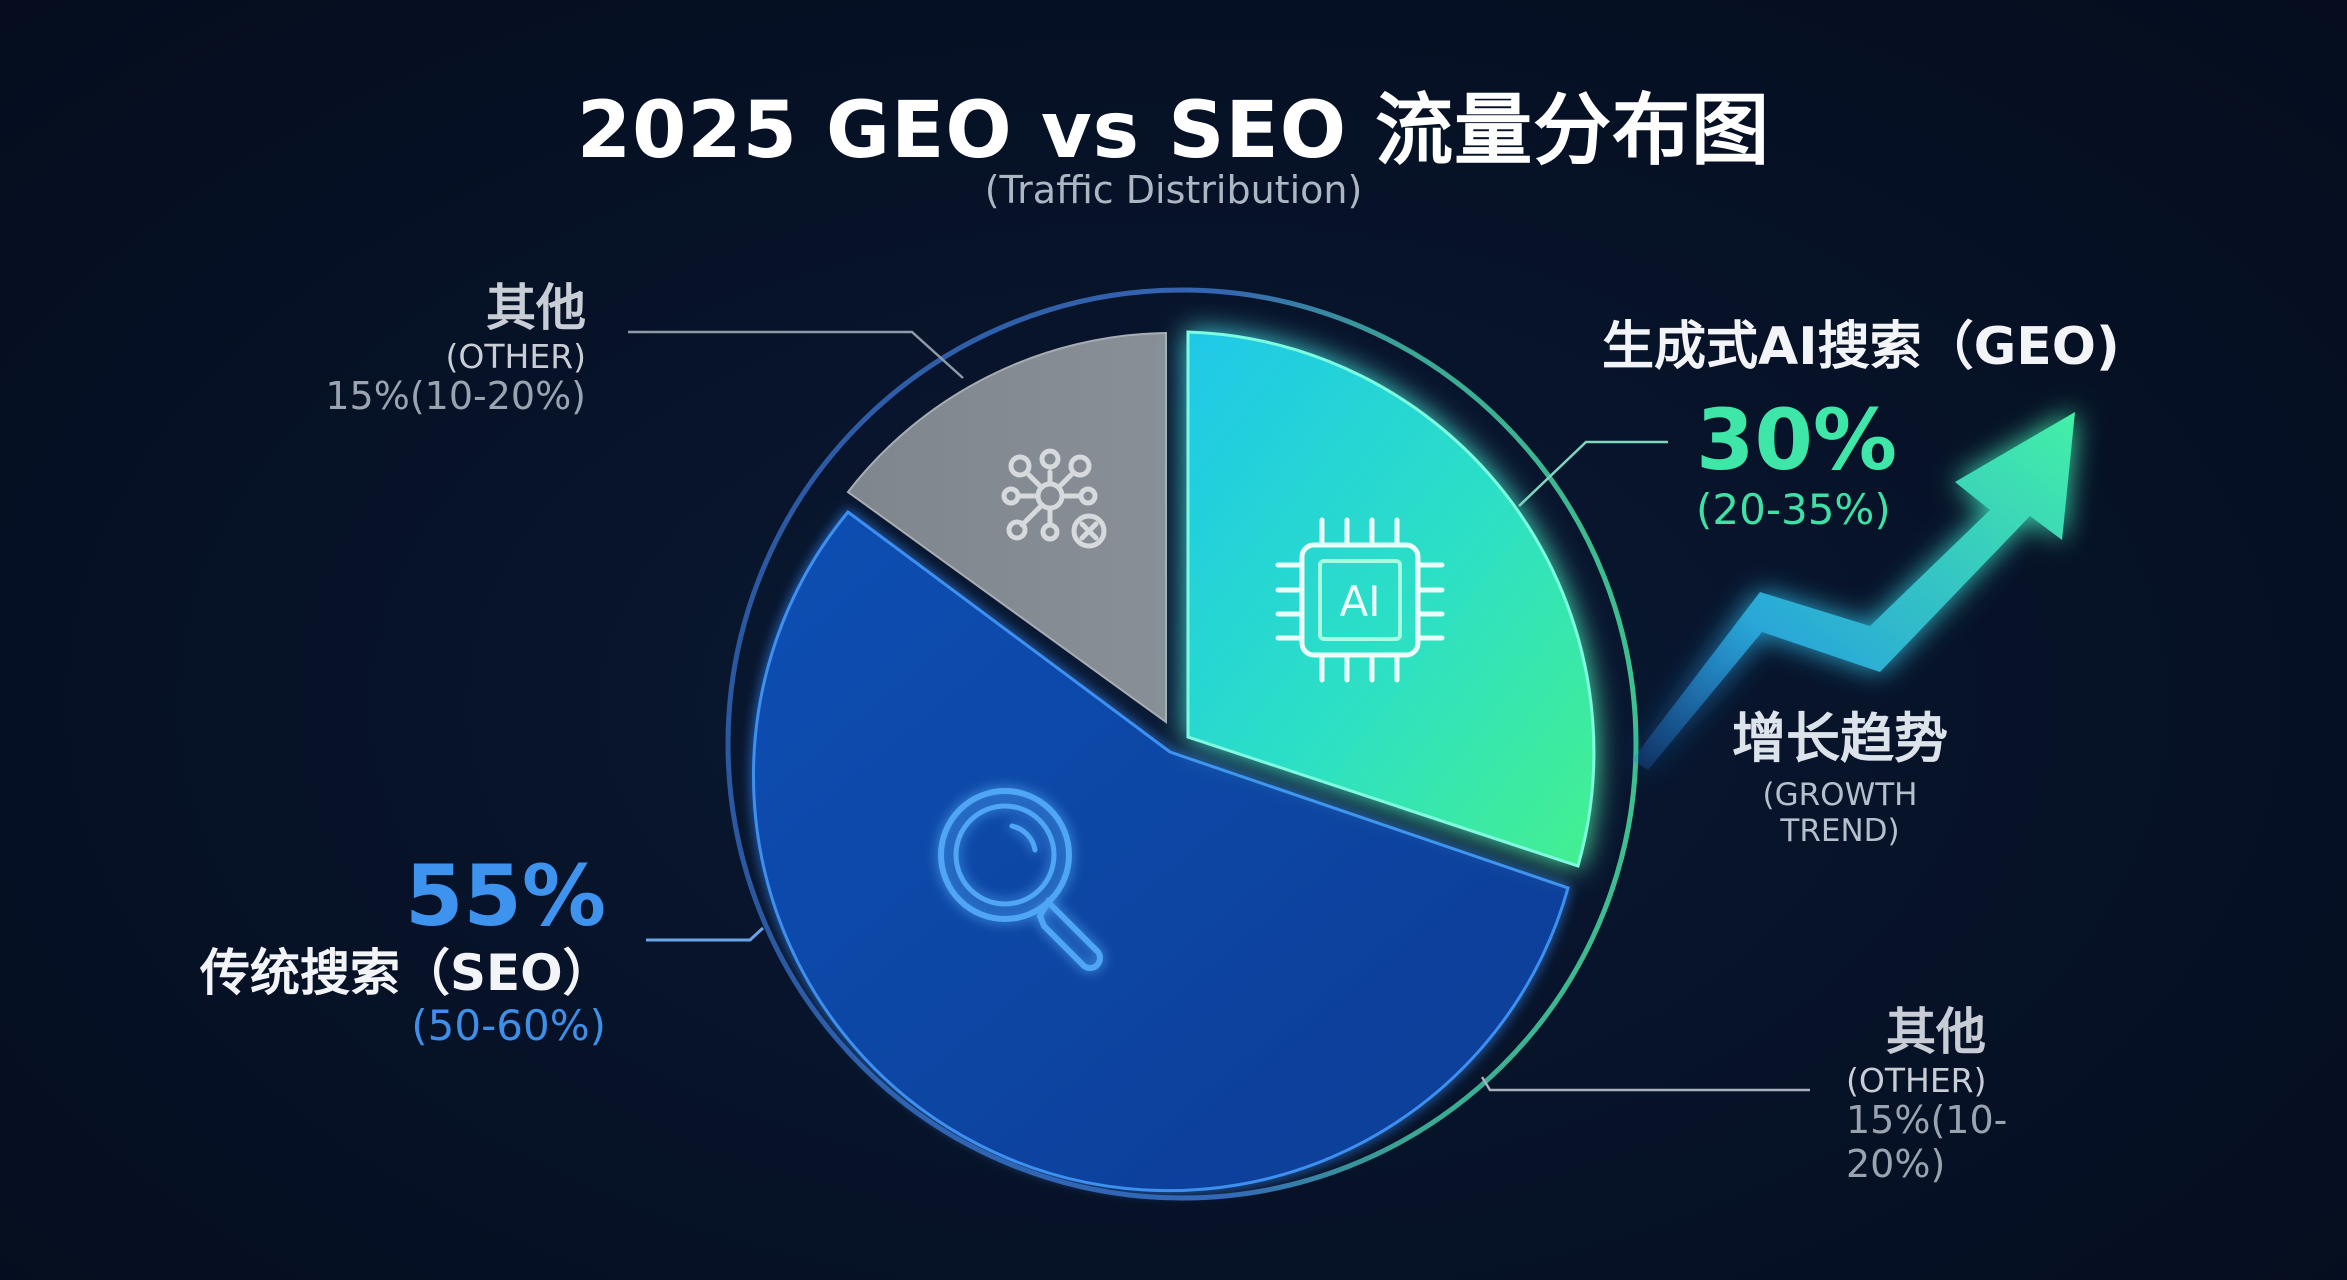  Describe the element at coordinates (1645, 1084) in the screenshot. I see `leader-line-other-bottom` at that location.